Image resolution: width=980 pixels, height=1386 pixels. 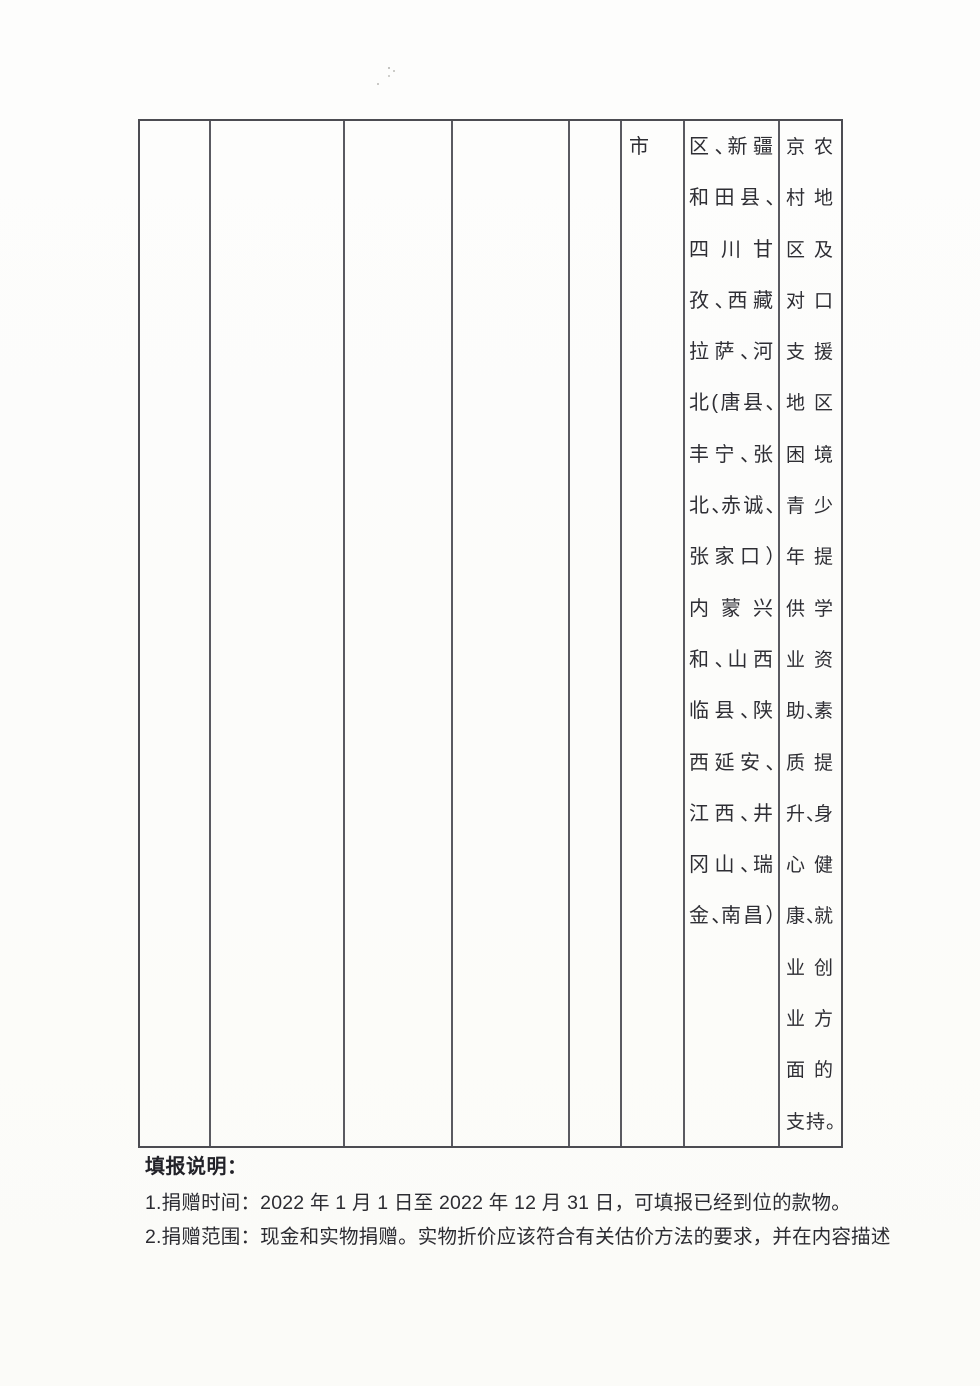 What do you see at coordinates (731, 813) in the screenshot?
I see `cell-text-line: 江西、井` at bounding box center [731, 813].